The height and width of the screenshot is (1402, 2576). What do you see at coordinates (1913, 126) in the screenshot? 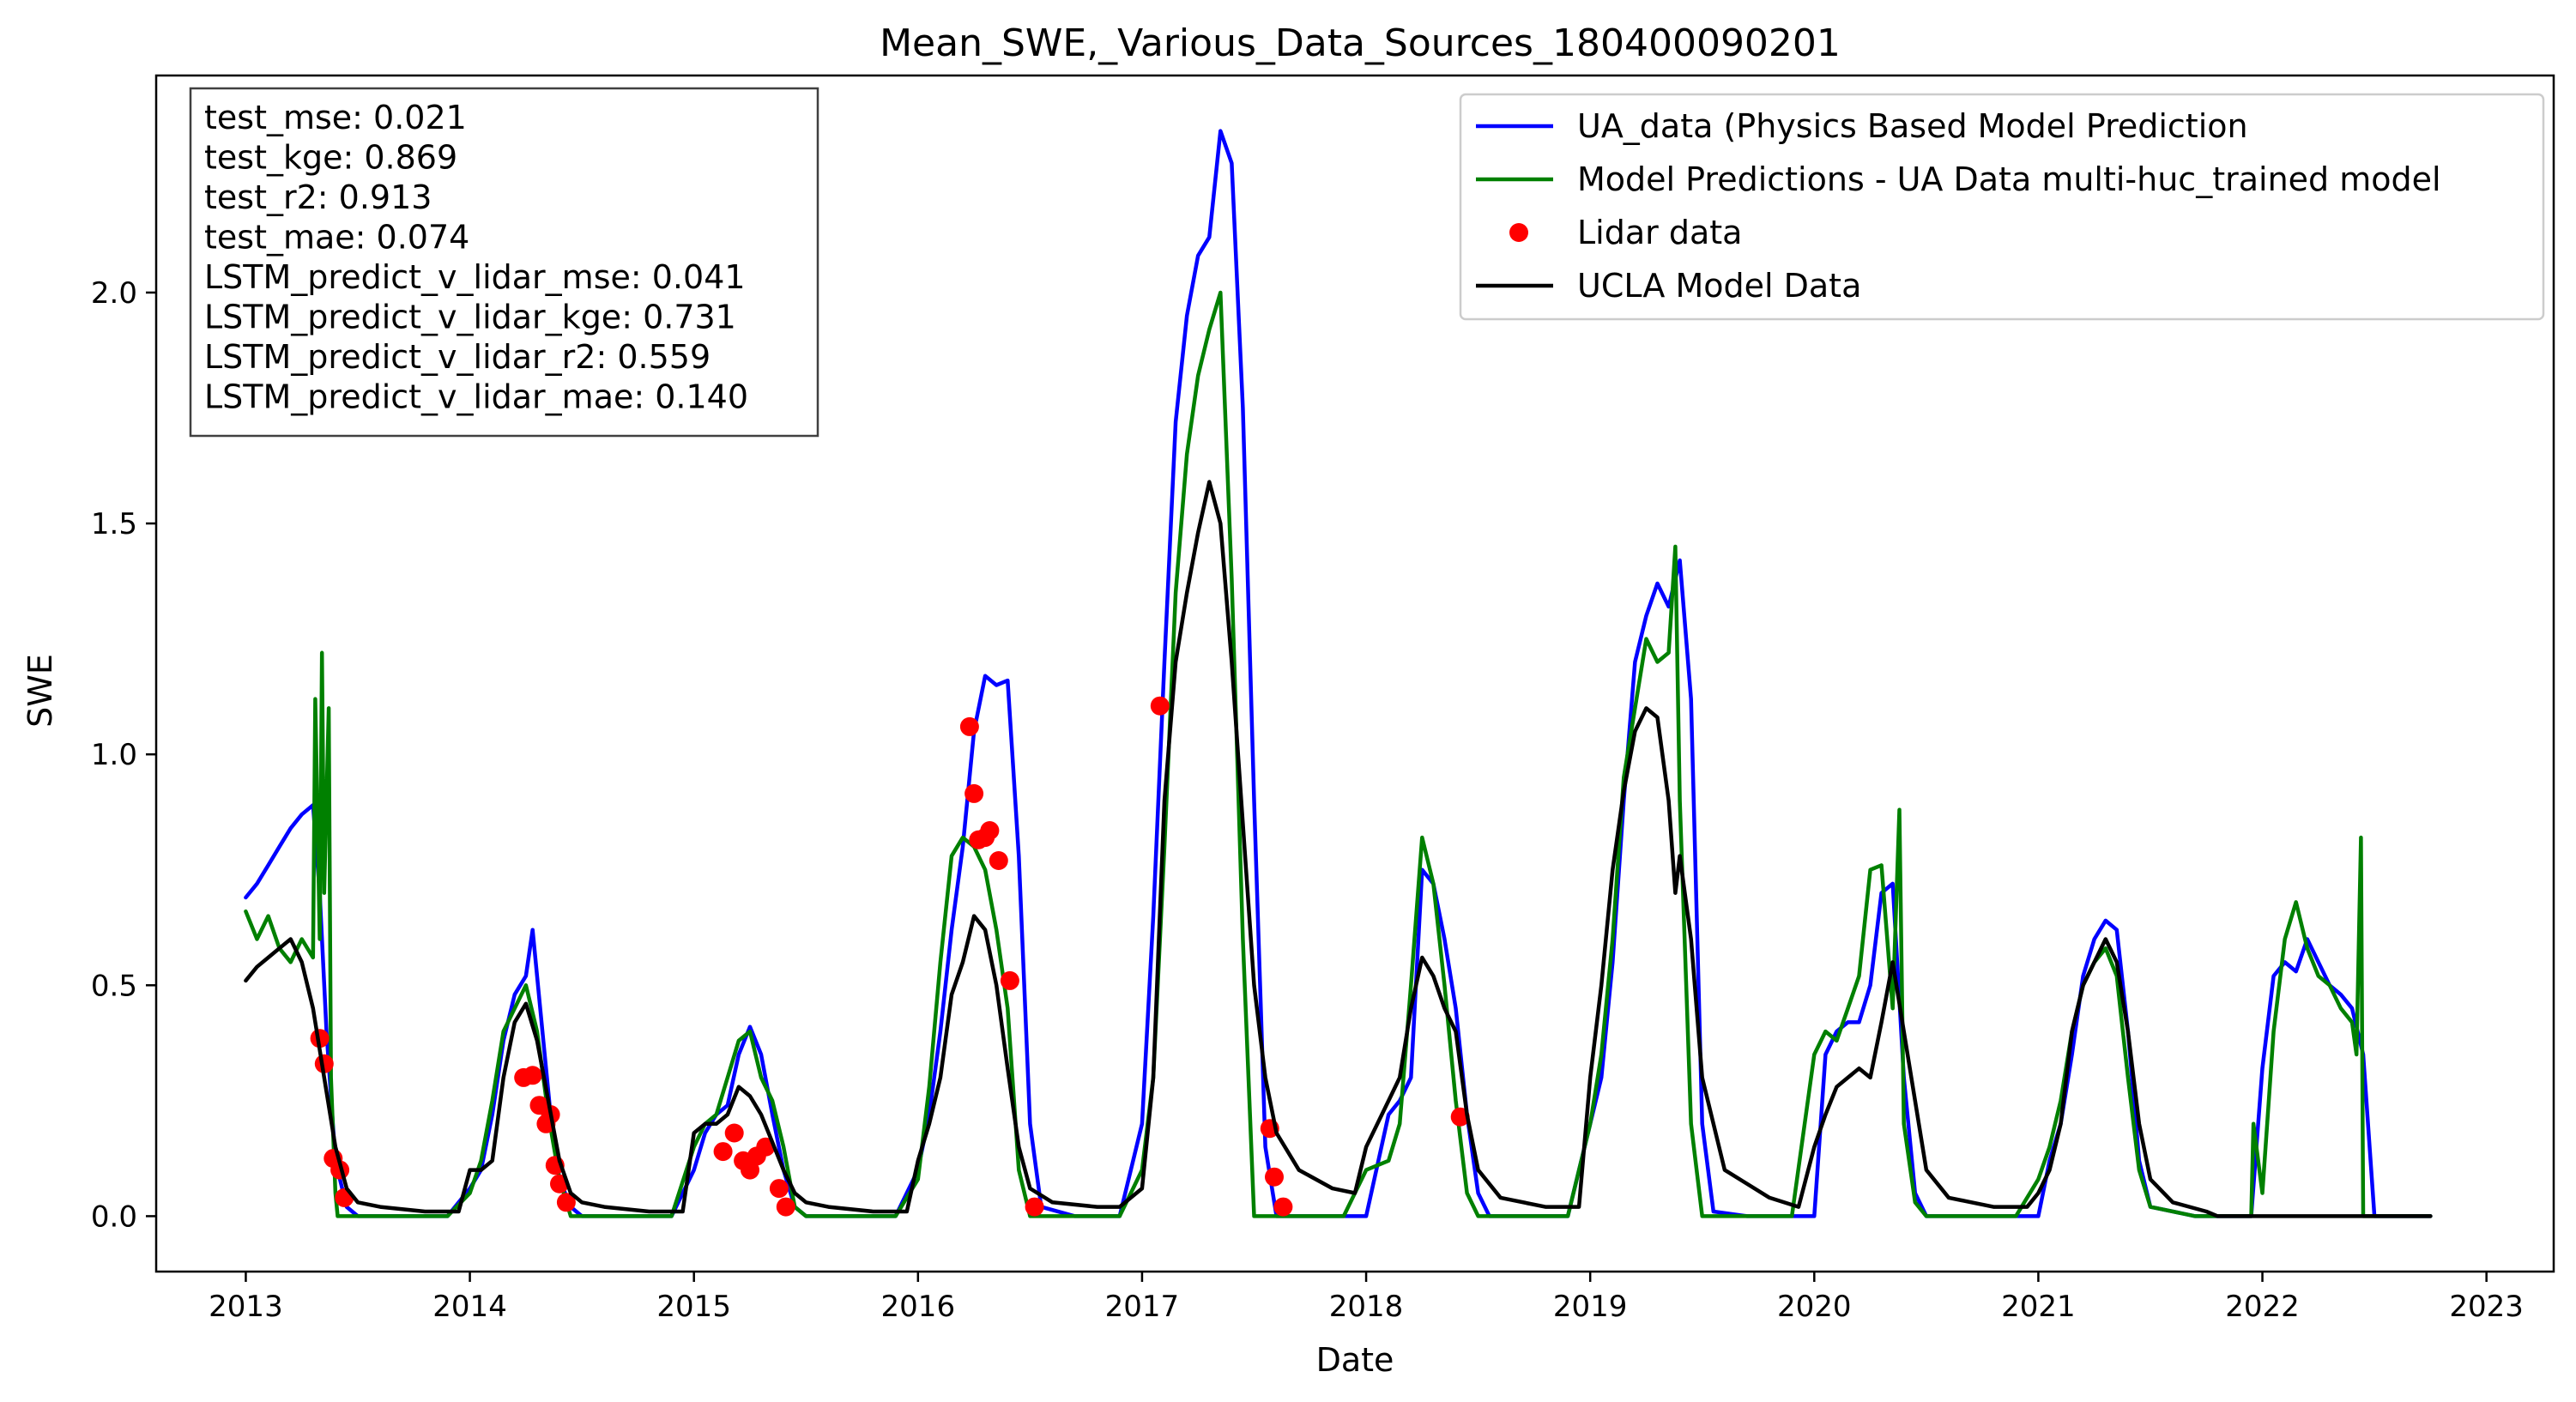
I see `legend-label: UA_data (Physics Based Model Prediction` at bounding box center [1913, 126].